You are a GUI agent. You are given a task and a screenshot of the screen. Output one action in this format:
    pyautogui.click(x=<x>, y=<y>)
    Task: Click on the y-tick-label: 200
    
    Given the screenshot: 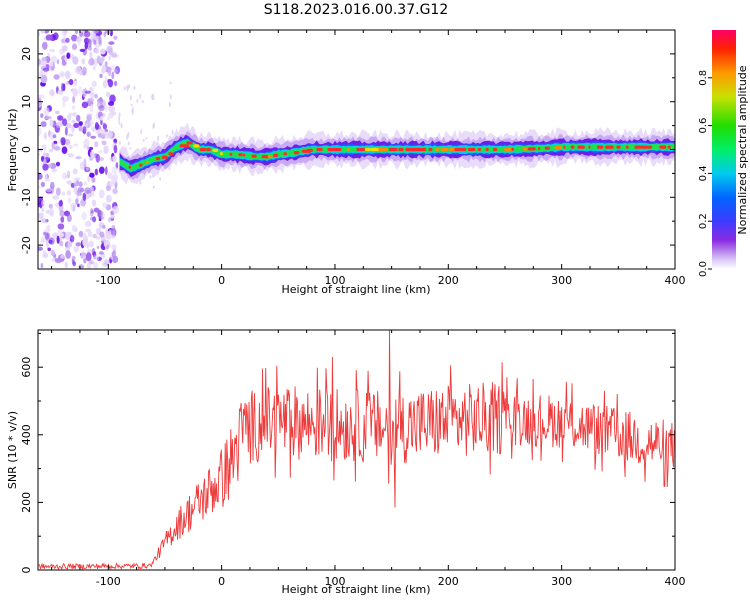 What is the action you would take?
    pyautogui.click(x=26, y=502)
    